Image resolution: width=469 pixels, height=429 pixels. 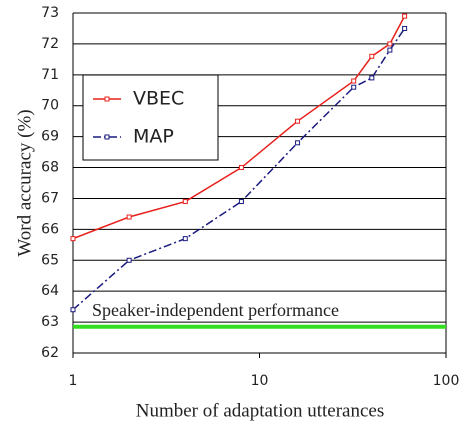 What do you see at coordinates (50, 322) in the screenshot?
I see `y-tick-label: 63` at bounding box center [50, 322].